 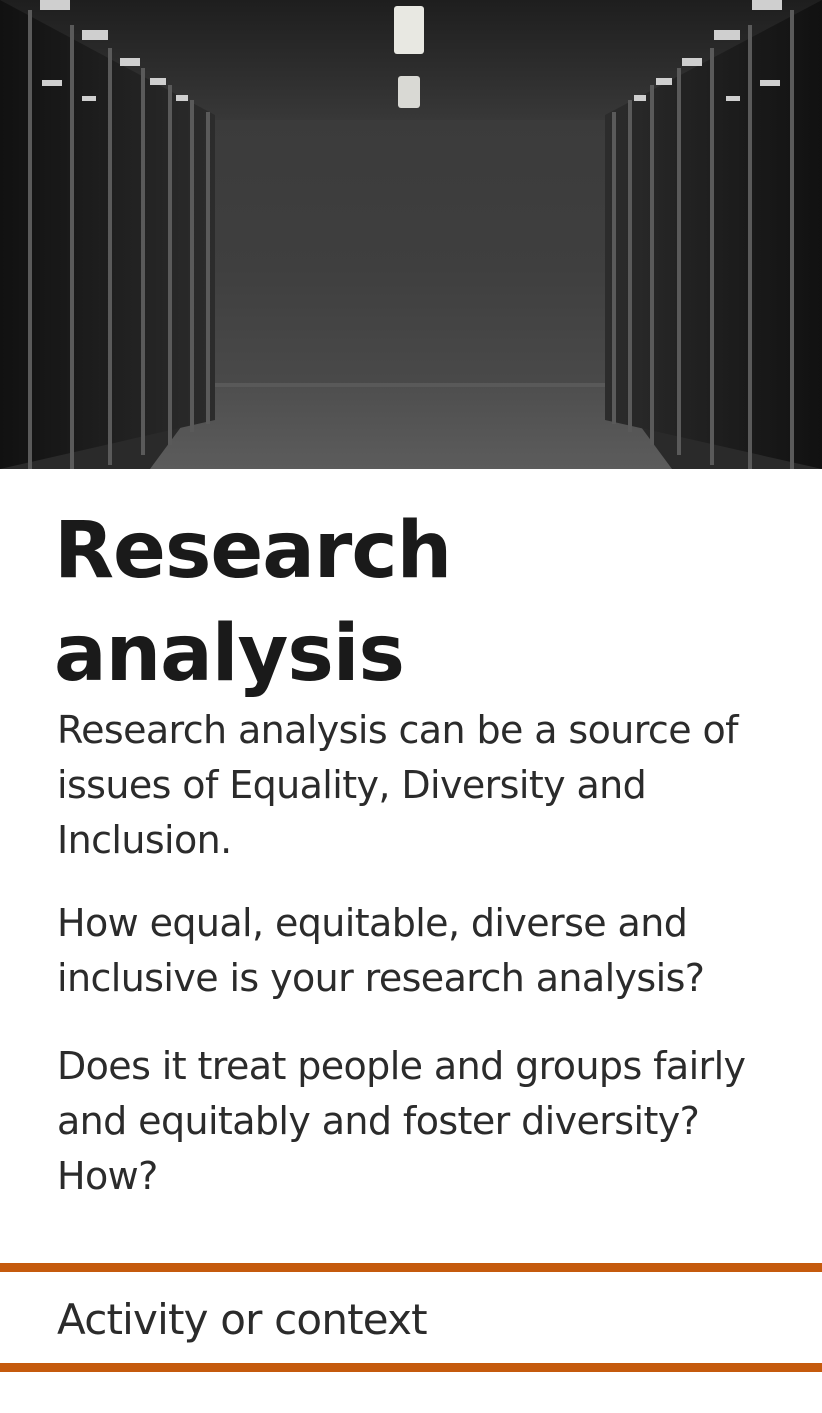 What do you see at coordinates (411, 1367) in the screenshot?
I see `accent-rule-bottom` at bounding box center [411, 1367].